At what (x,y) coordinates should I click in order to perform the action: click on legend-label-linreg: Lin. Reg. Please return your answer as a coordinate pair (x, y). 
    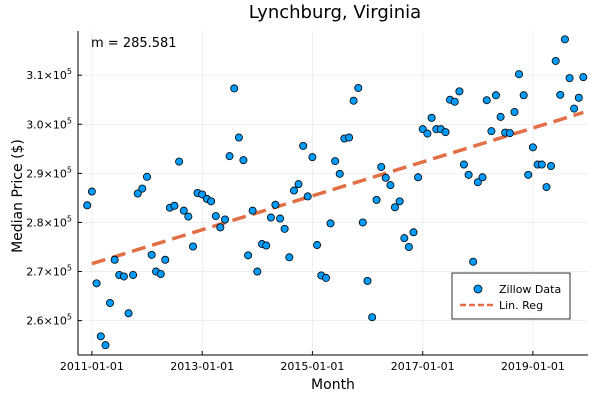
    Looking at the image, I should click on (521, 305).